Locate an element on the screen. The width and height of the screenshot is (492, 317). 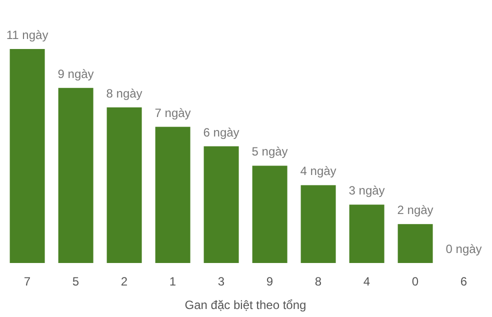
x-tick-label: 1 is located at coordinates (172, 281).